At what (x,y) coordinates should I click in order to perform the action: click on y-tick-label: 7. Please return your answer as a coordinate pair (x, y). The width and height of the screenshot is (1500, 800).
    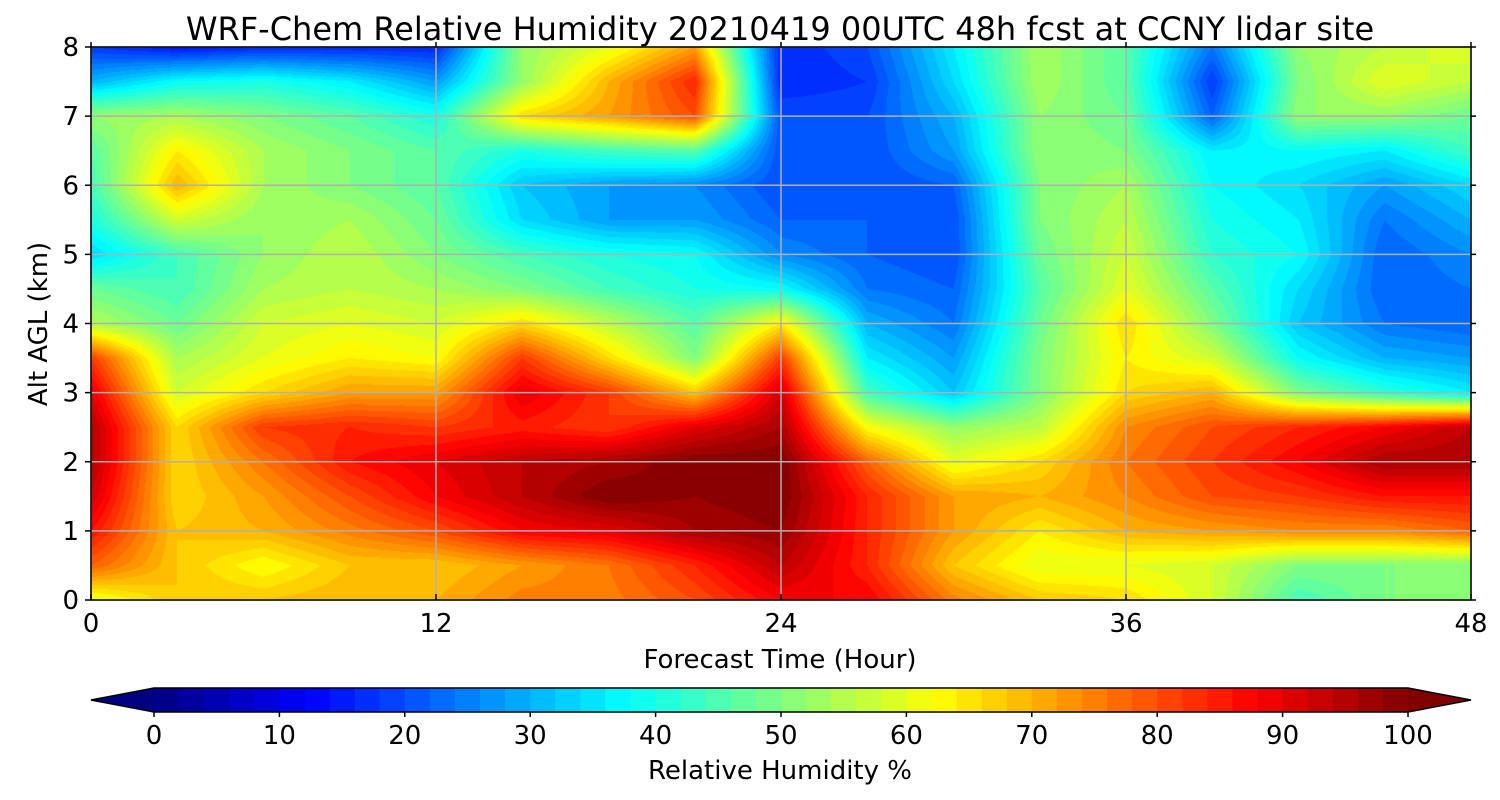
    Looking at the image, I should click on (70, 117).